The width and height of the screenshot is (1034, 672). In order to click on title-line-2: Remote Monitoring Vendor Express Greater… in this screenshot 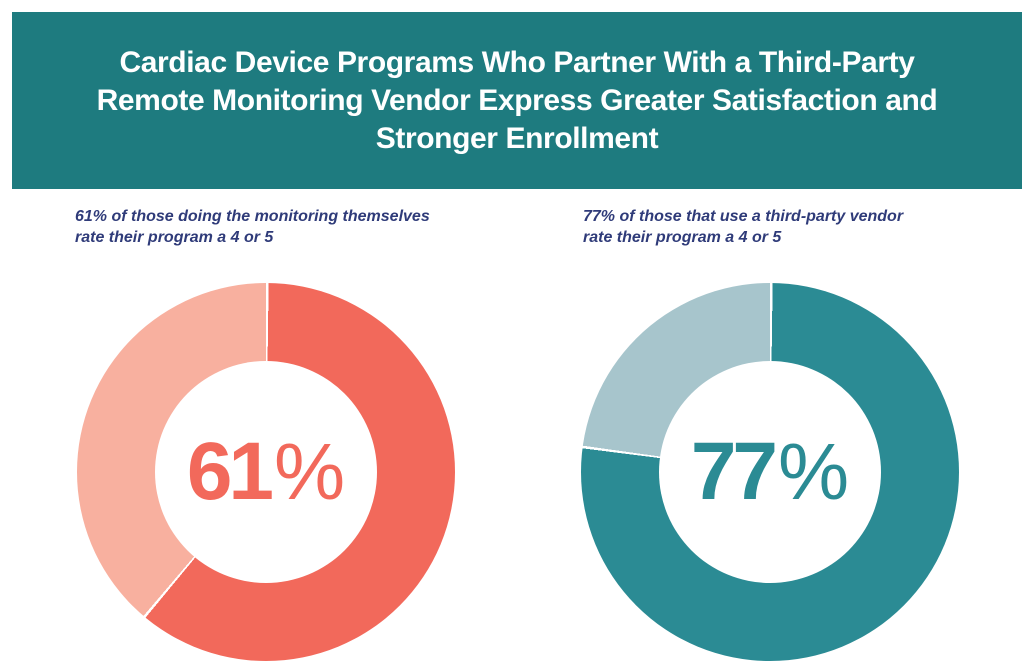, I will do `click(517, 100)`.